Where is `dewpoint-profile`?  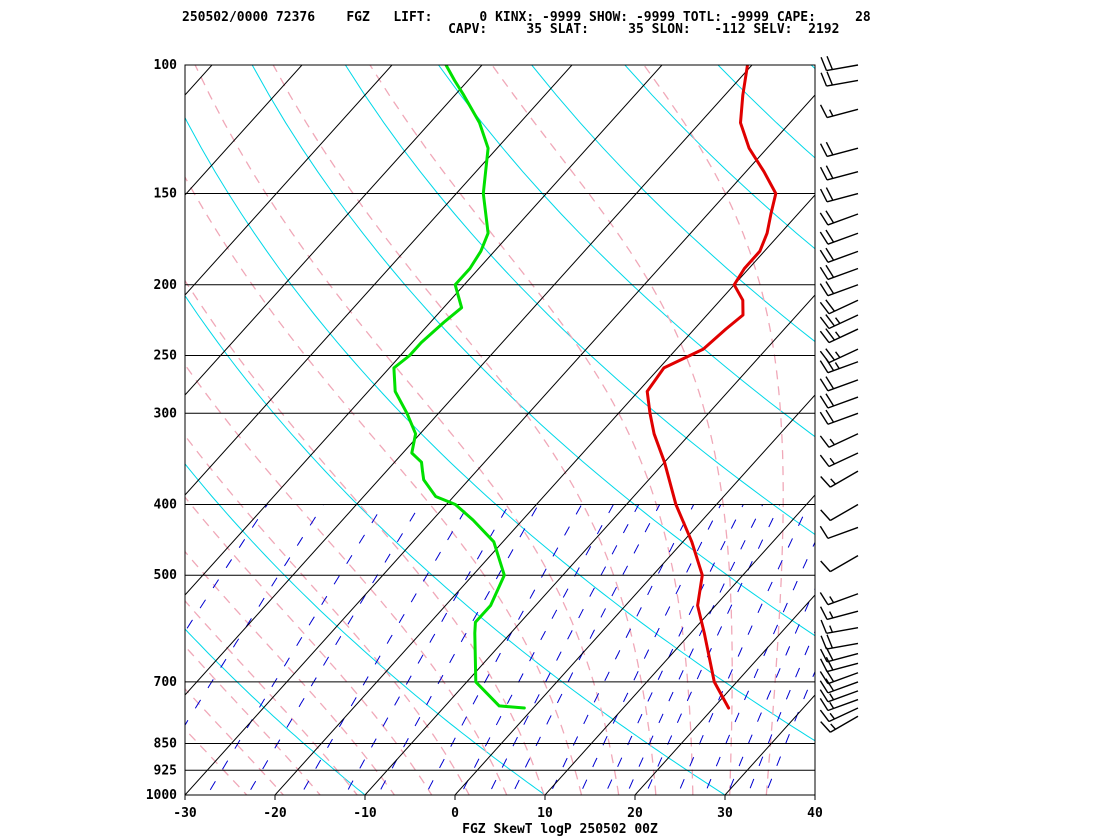
dewpoint-profile is located at coordinates (459, 387).